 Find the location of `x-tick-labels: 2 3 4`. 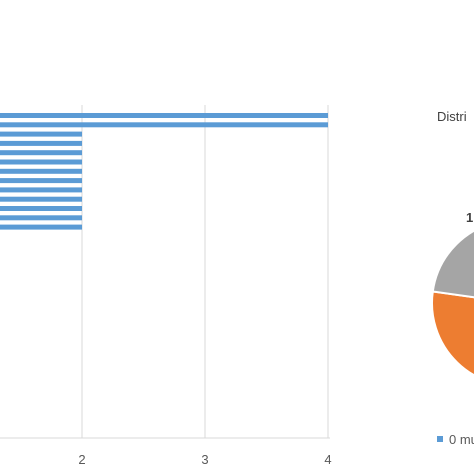

x-tick-labels: 2 3 4 is located at coordinates (204, 459).